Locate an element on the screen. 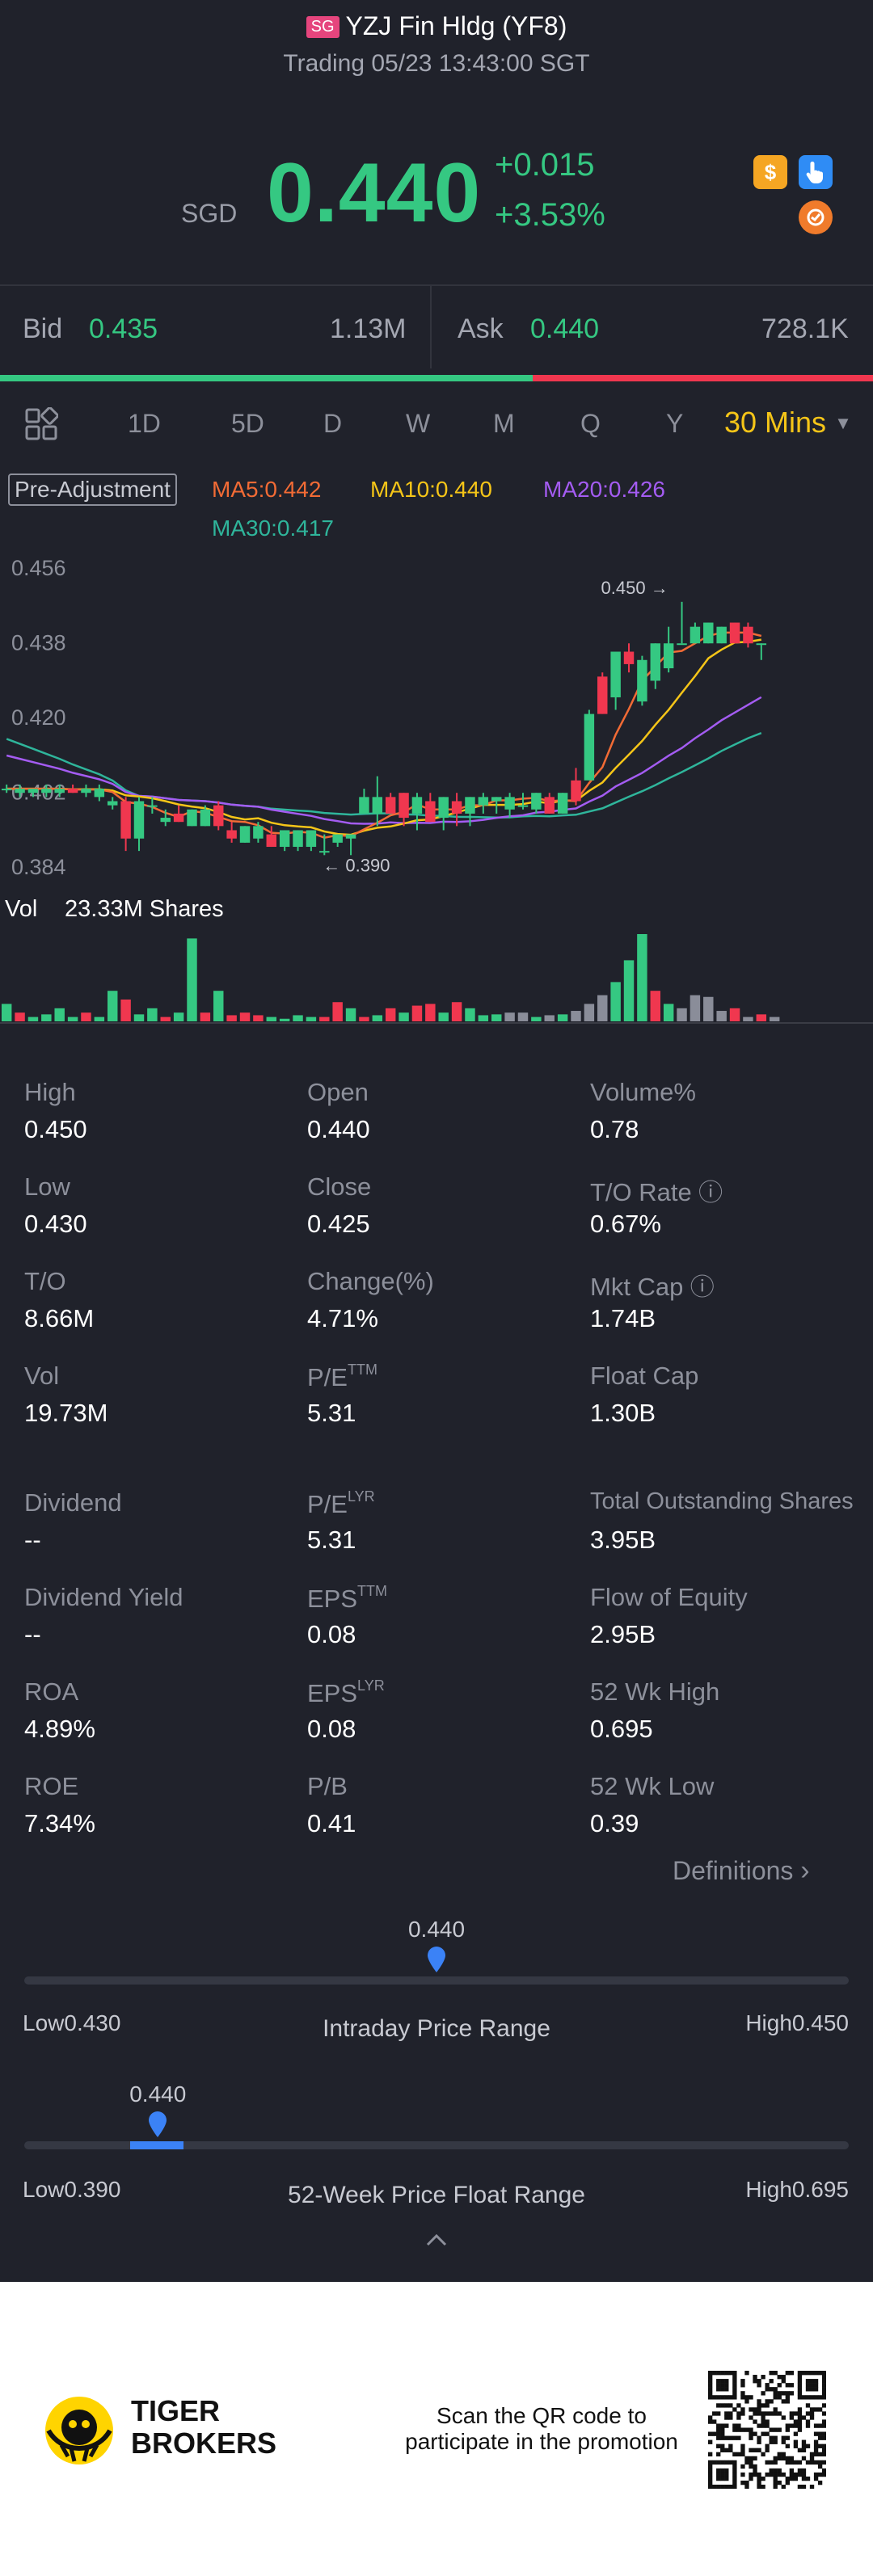 The image size is (873, 2576). grid-icon is located at coordinates (41, 427).